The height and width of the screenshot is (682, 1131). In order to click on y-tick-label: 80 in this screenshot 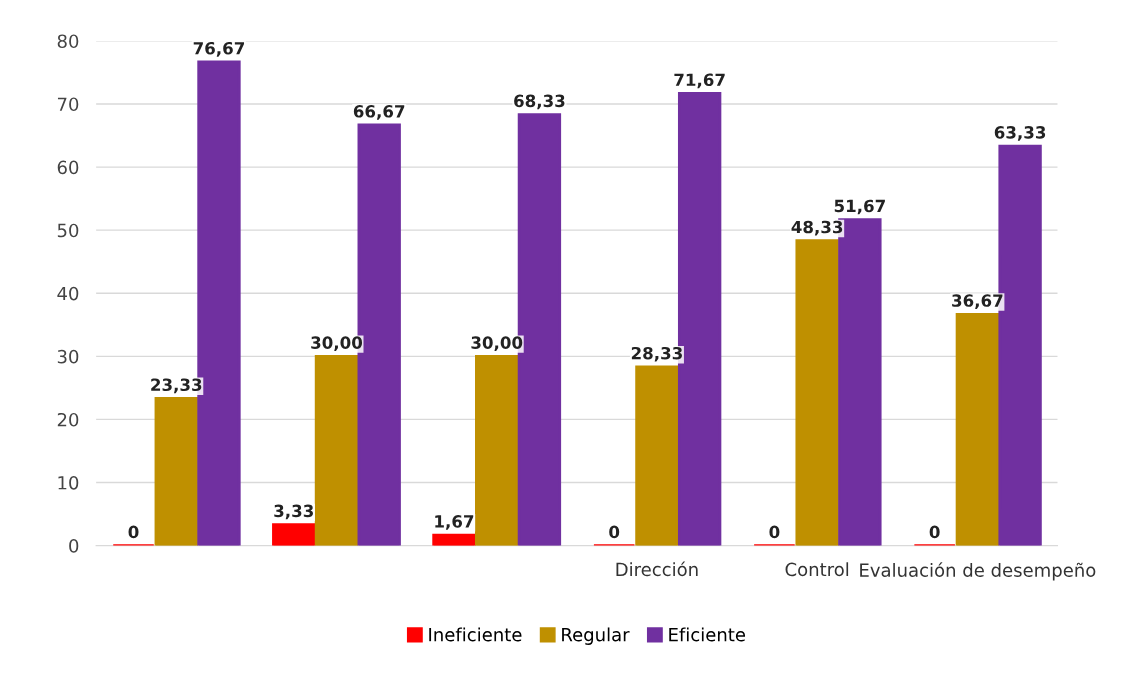, I will do `click(68, 41)`.